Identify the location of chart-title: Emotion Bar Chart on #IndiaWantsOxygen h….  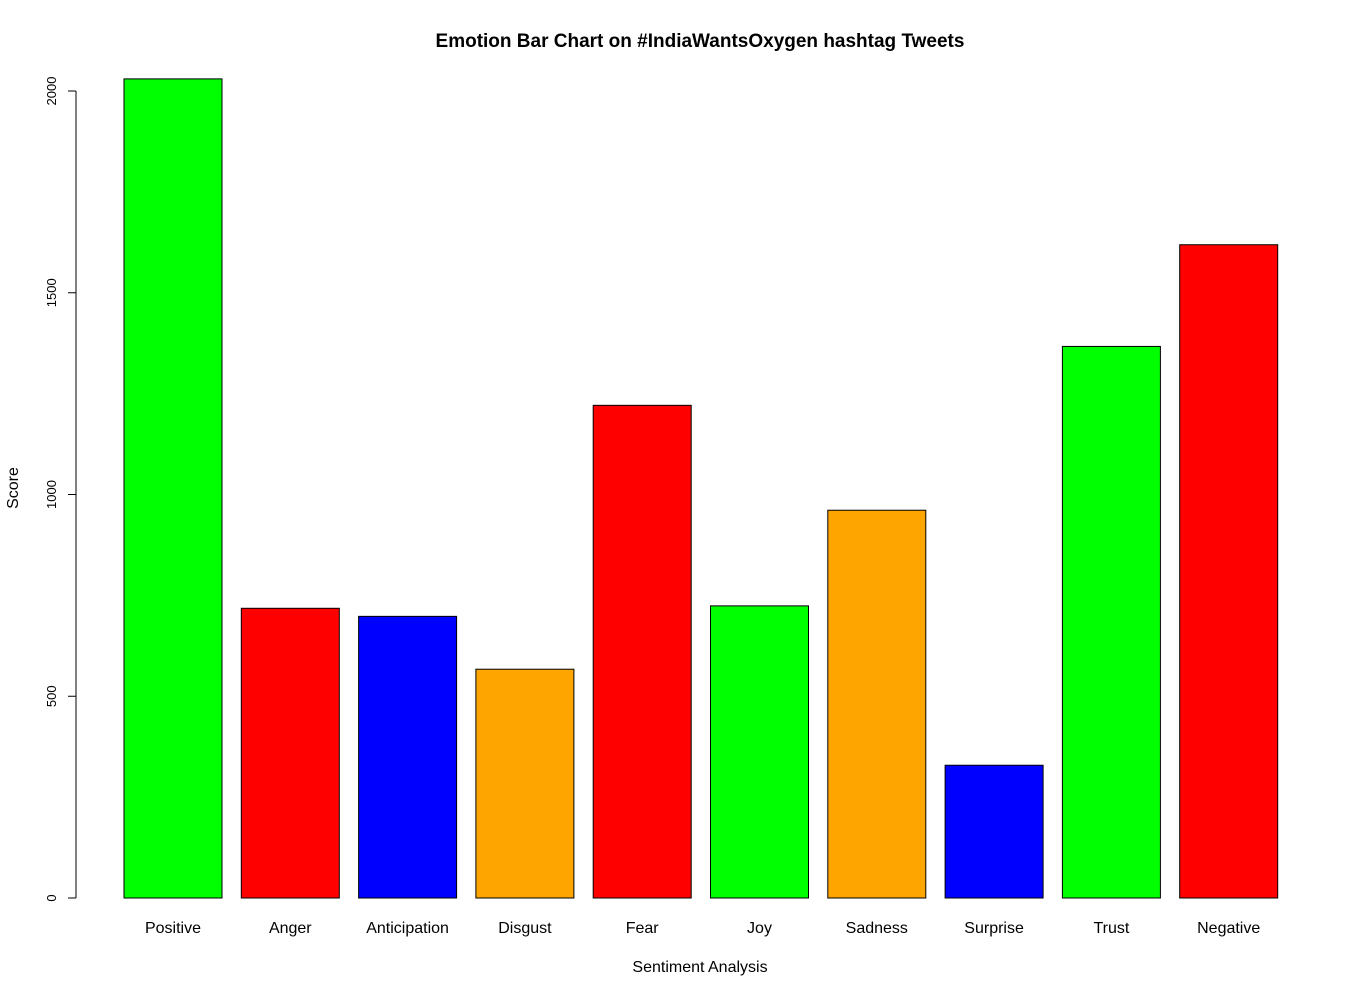
(700, 41).